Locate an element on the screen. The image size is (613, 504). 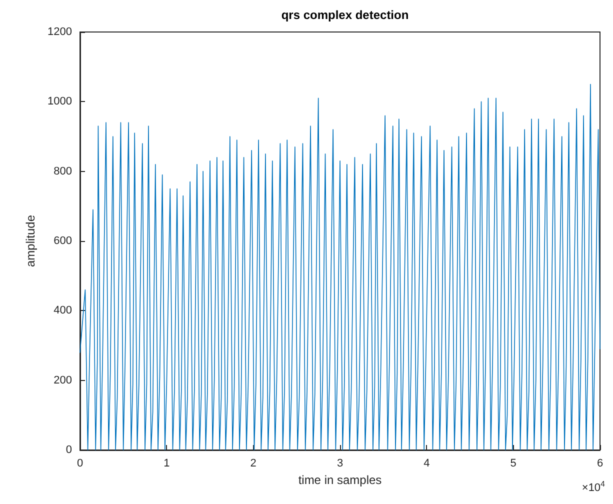
y-tick-label: 400 is located at coordinates (63, 310).